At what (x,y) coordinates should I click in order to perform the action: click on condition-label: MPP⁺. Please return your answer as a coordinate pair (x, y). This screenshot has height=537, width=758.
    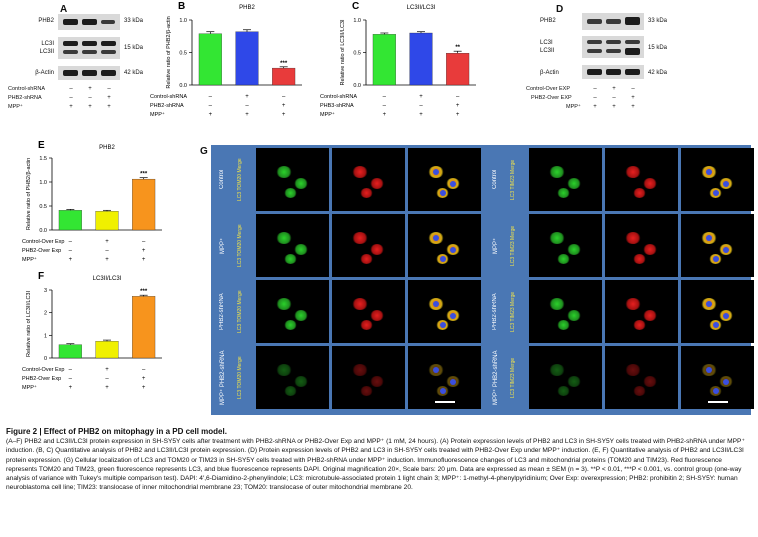
    Looking at the image, I should click on (29, 387).